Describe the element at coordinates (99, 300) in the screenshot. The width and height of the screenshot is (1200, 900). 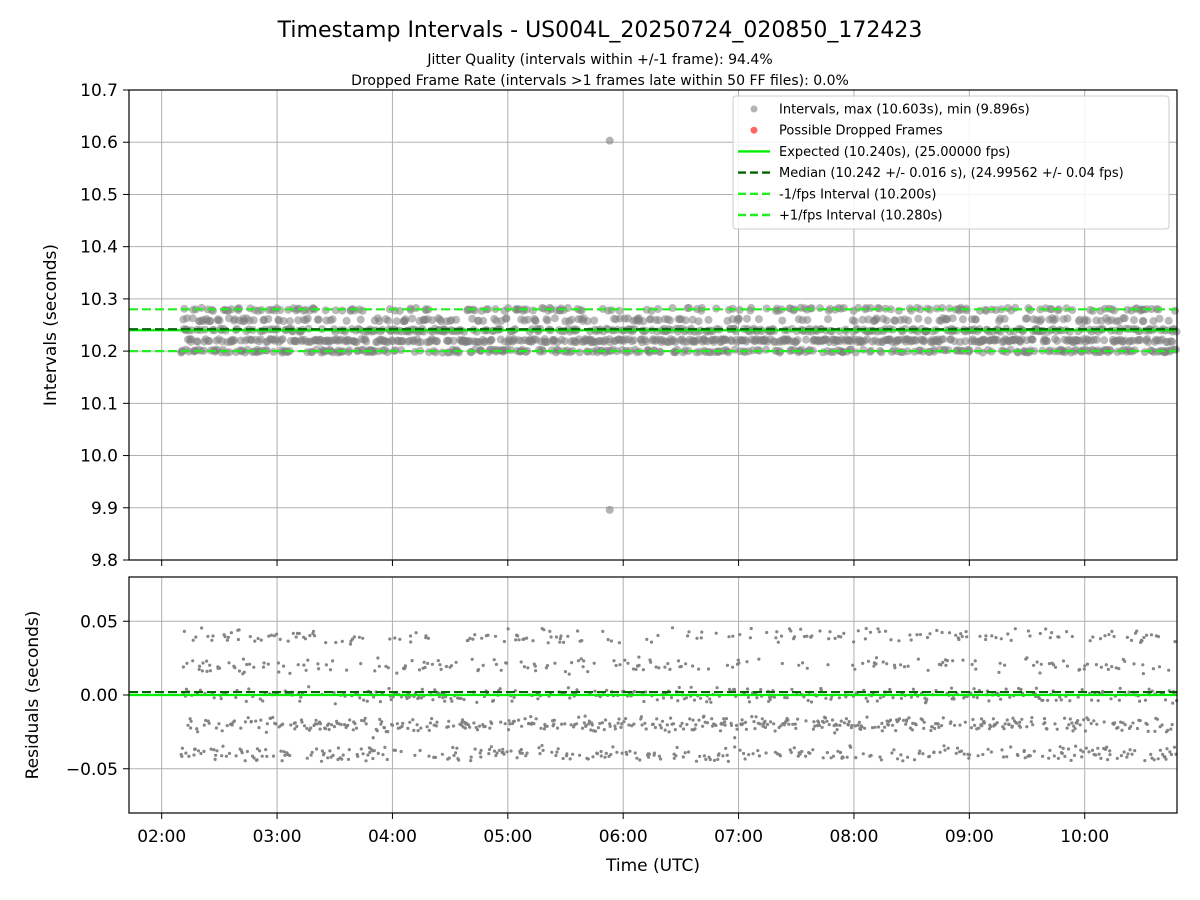
I see `intervals-y-tick-label: 10.3` at that location.